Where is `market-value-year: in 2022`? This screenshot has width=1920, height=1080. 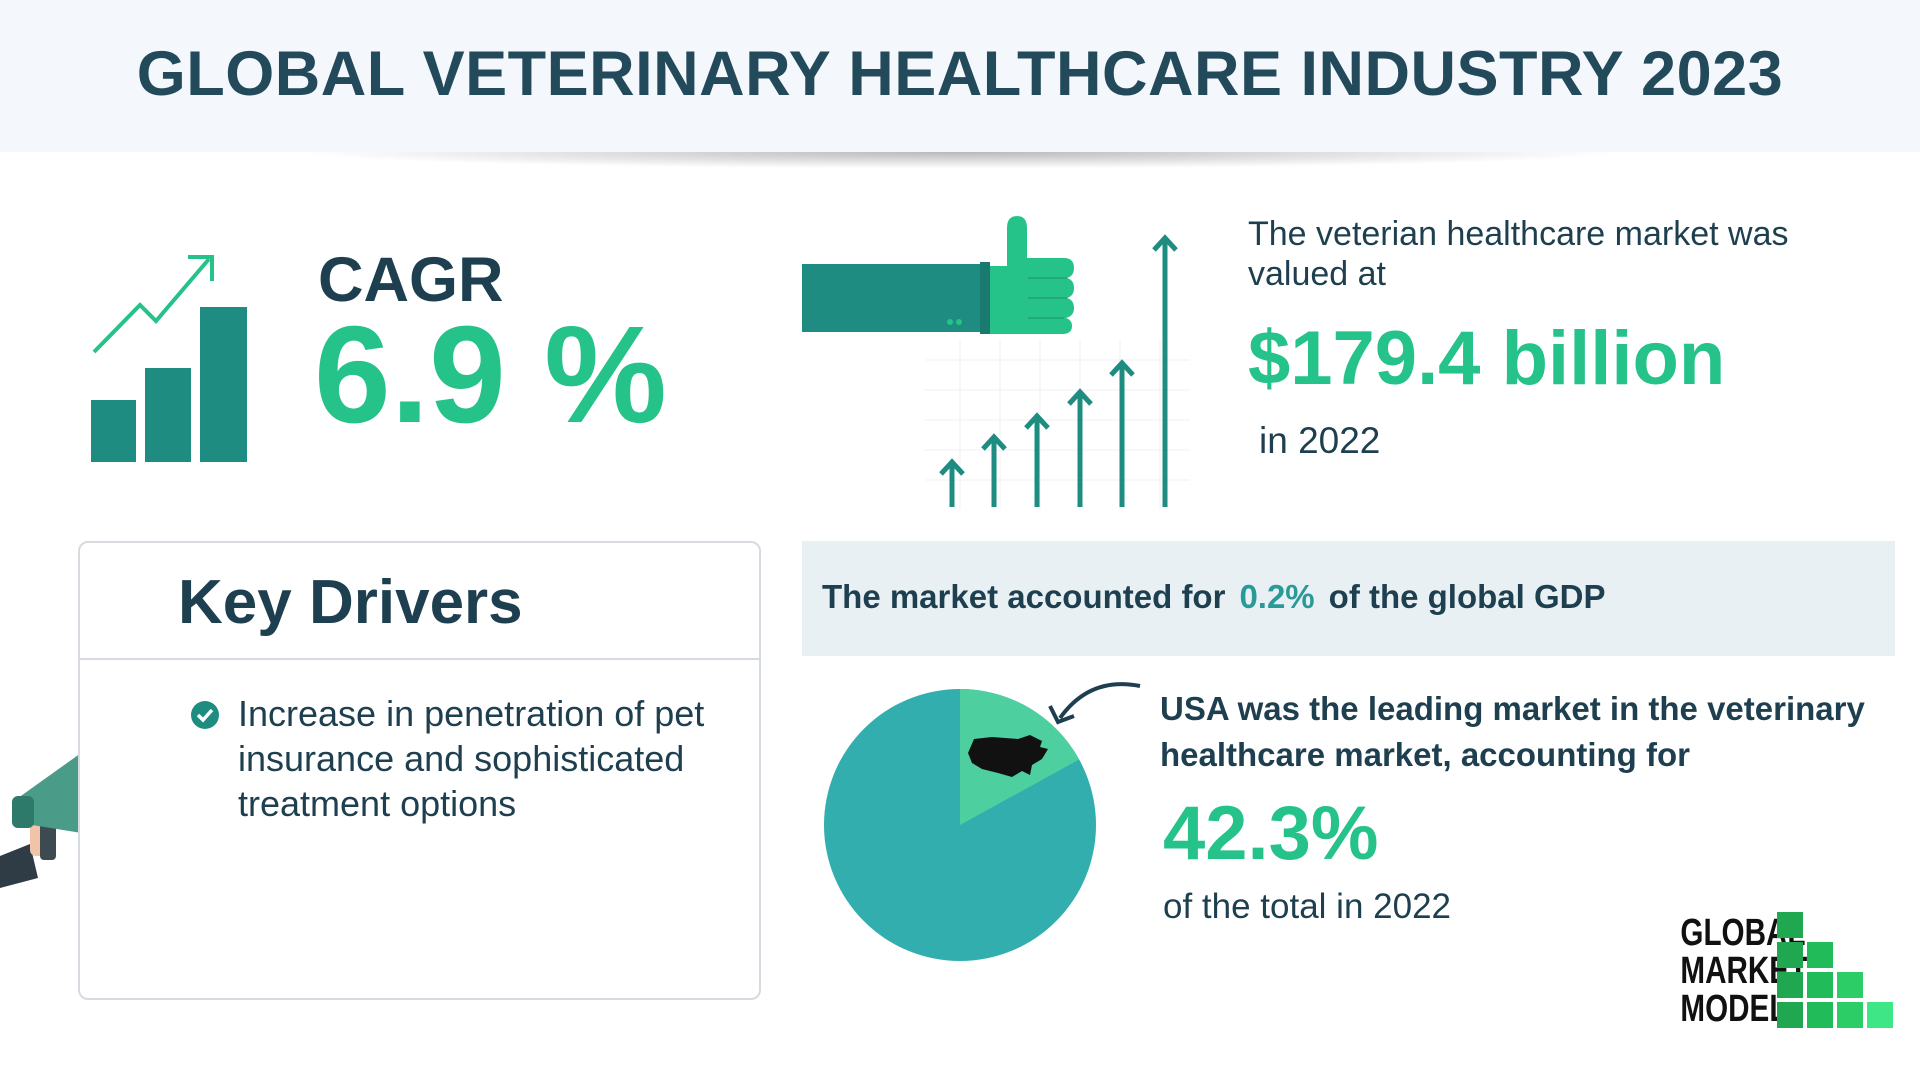 market-value-year: in 2022 is located at coordinates (1320, 440).